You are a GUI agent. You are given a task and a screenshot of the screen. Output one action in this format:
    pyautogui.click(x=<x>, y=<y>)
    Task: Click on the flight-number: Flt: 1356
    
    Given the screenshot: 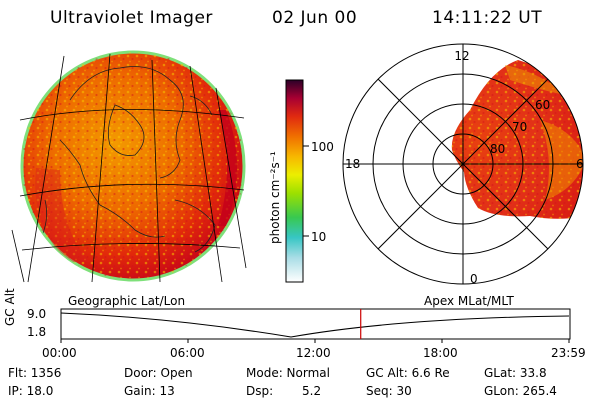 What is the action you would take?
    pyautogui.click(x=35, y=373)
    